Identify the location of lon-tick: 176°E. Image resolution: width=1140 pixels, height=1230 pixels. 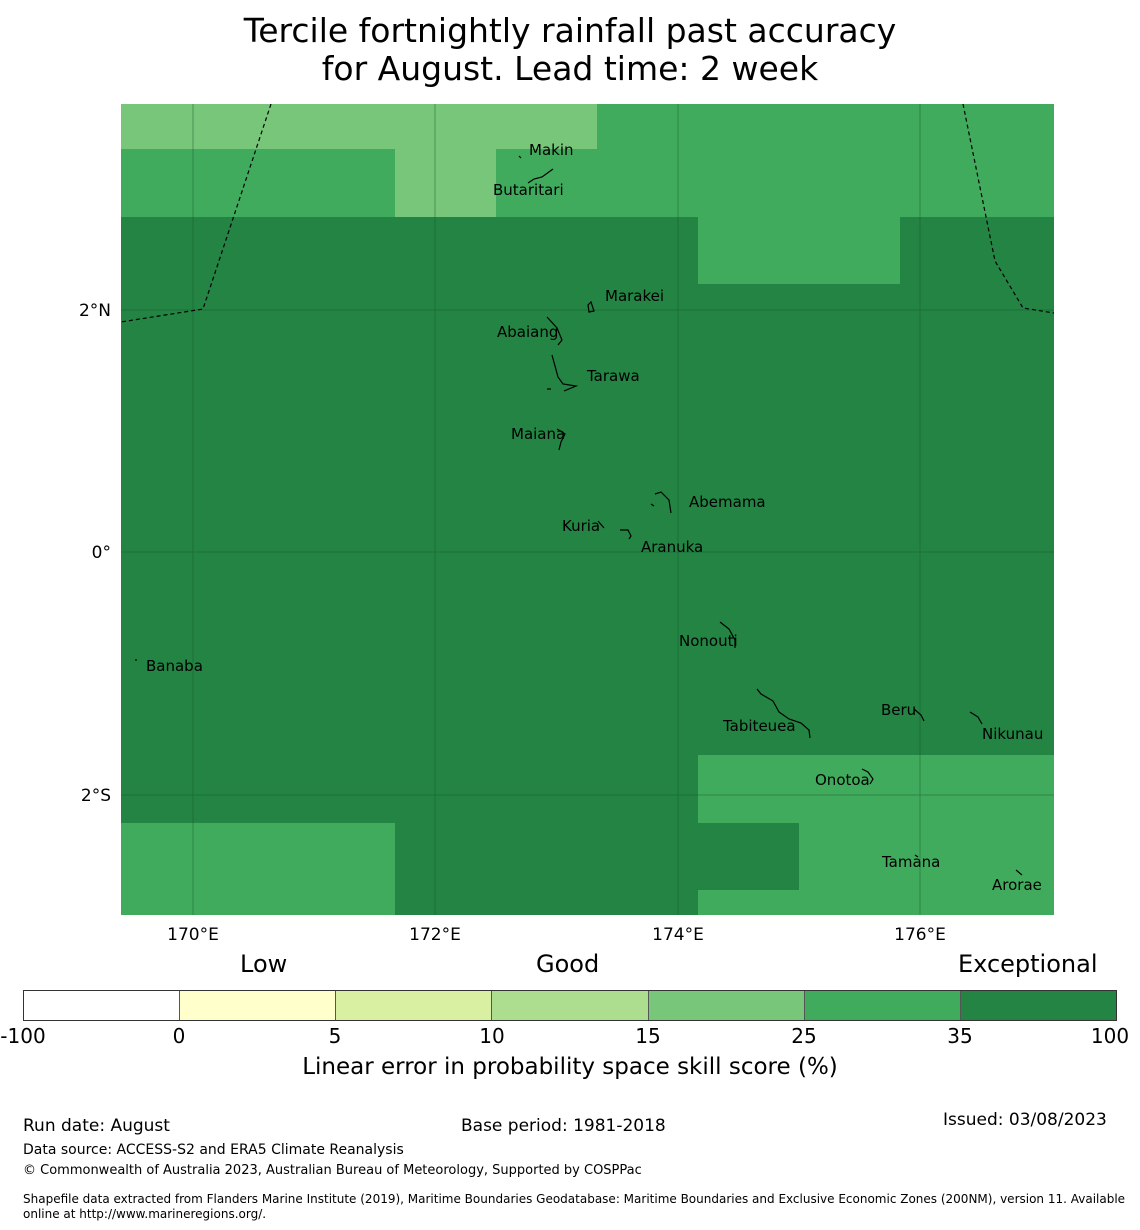
(920, 935).